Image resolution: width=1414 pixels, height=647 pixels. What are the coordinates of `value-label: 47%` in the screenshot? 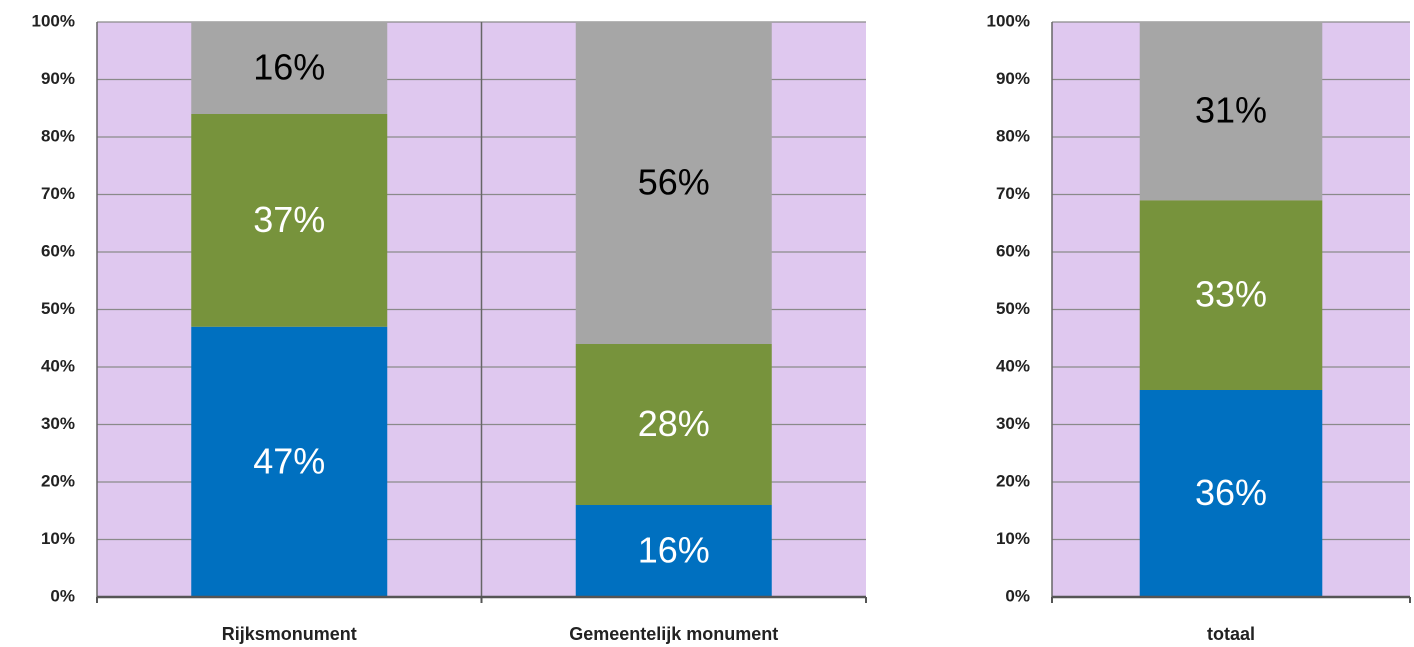 It's located at (289, 460).